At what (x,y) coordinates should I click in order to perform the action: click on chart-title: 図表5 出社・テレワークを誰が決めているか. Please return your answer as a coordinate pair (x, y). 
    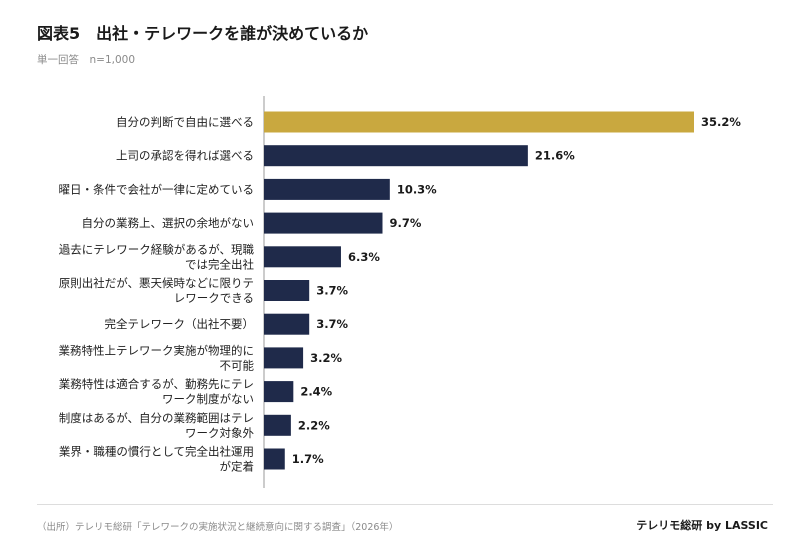
    Looking at the image, I should click on (203, 33).